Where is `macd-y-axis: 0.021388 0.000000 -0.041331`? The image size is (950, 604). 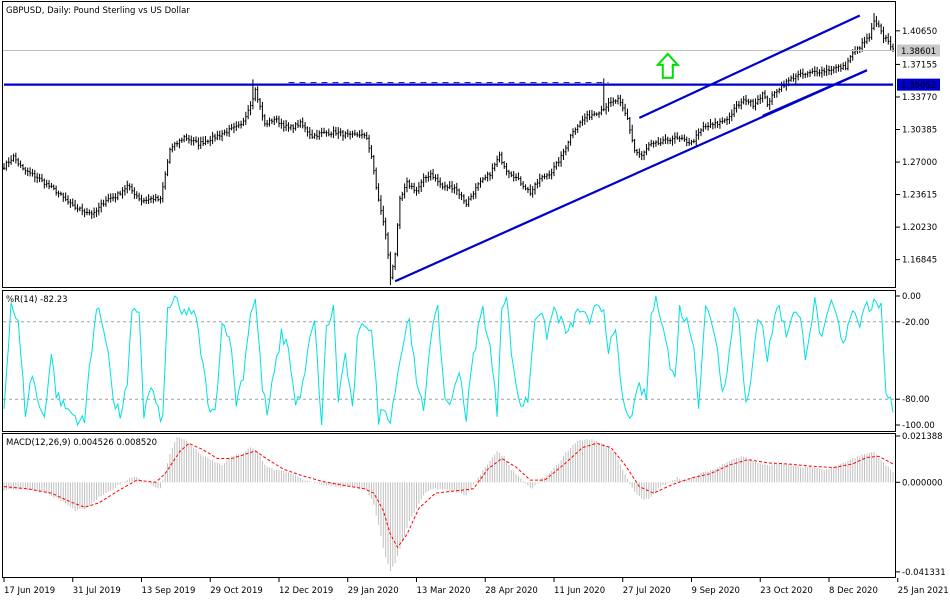 macd-y-axis: 0.021388 0.000000 -0.041331 is located at coordinates (921, 505).